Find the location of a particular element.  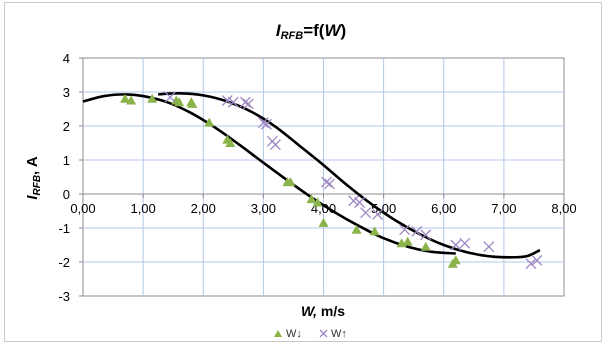

x-axis-label-var: W, is located at coordinates (309, 311).